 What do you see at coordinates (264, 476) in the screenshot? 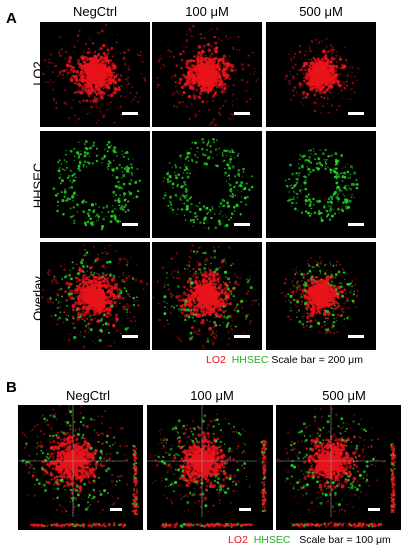
I see `tile-b-100um-yz` at bounding box center [264, 476].